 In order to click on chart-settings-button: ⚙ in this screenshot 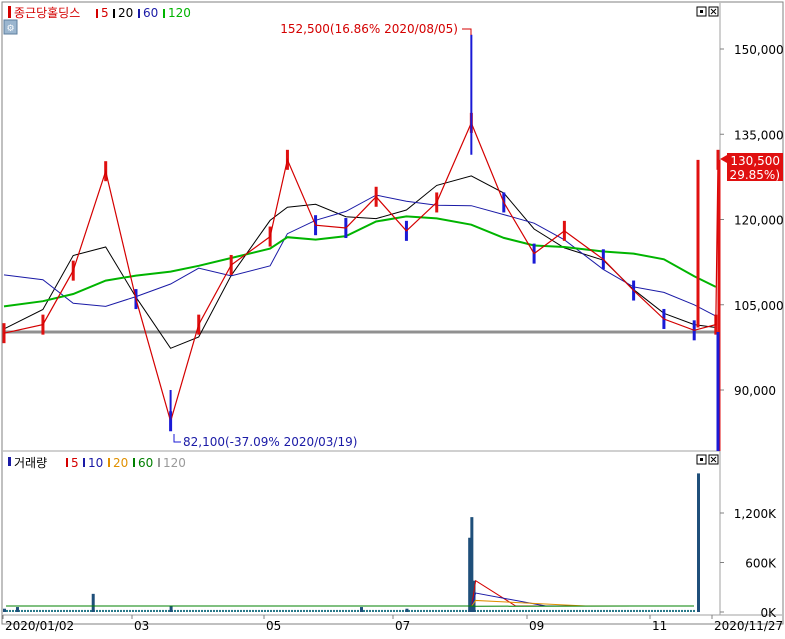, I will do `click(10, 27)`.